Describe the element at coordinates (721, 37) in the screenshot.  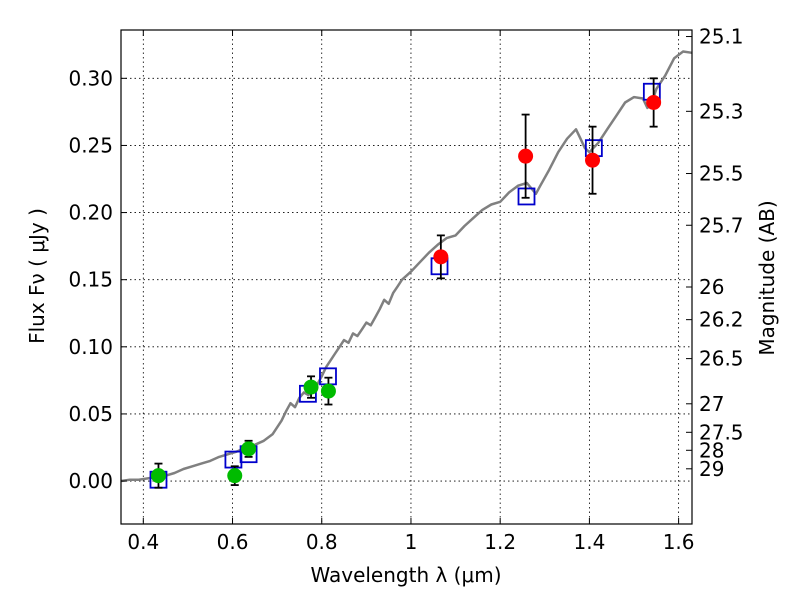
I see `mag-tick-label: 25.1` at that location.